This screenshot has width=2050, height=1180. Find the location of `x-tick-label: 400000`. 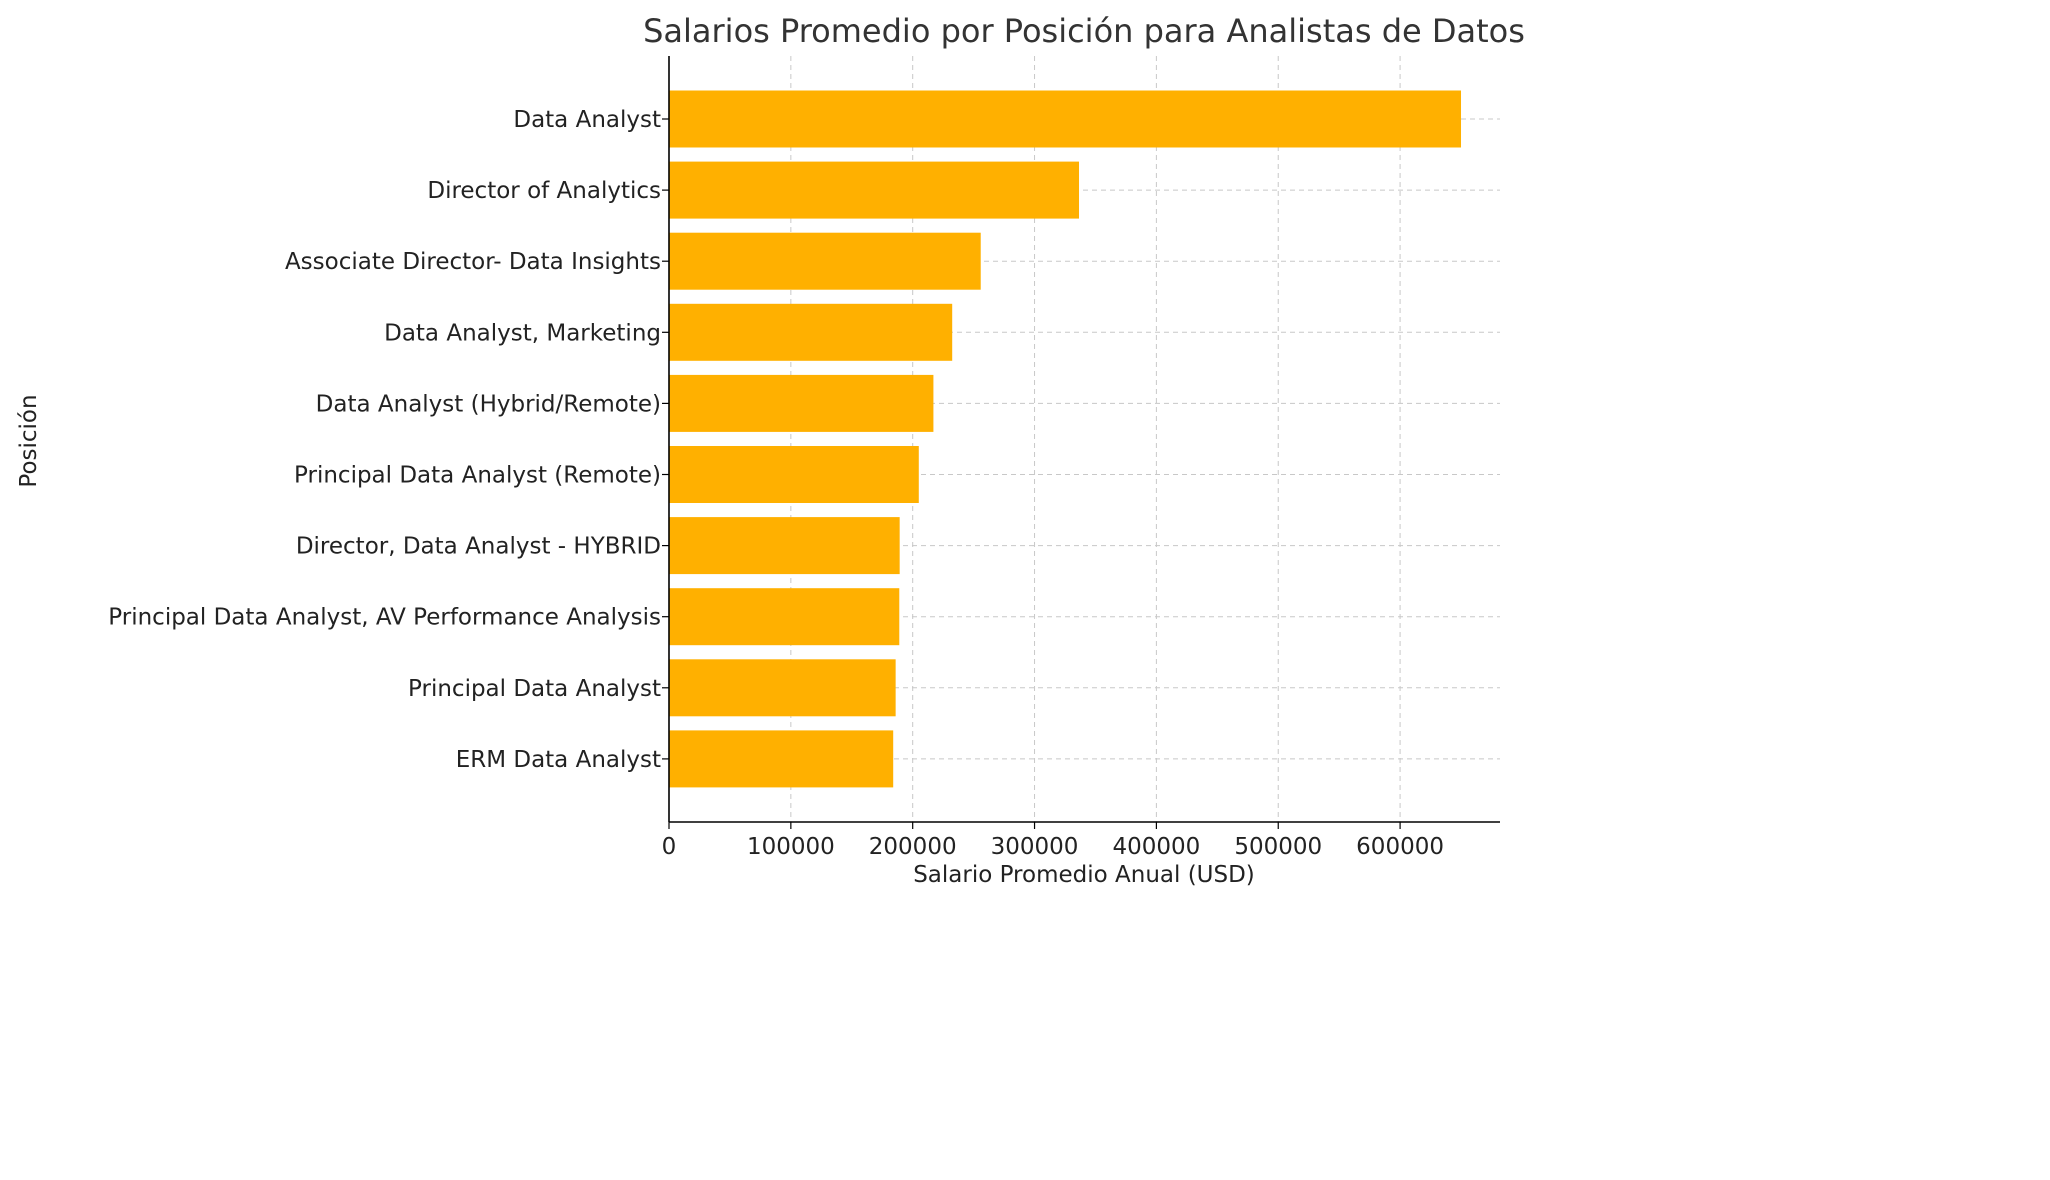

x-tick-label: 400000 is located at coordinates (1156, 847).